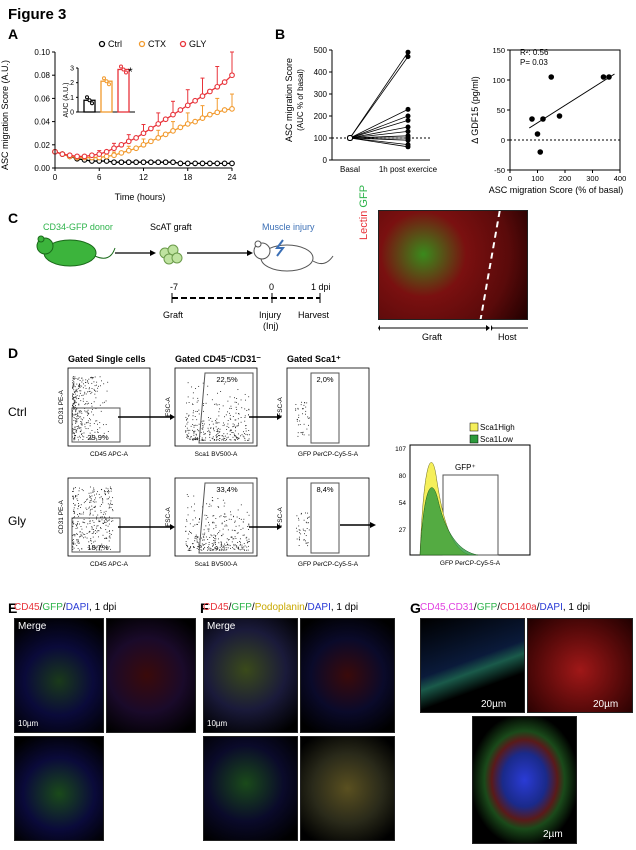 The image size is (636, 850). I want to click on br-ytick-label: 50, so click(501, 110).